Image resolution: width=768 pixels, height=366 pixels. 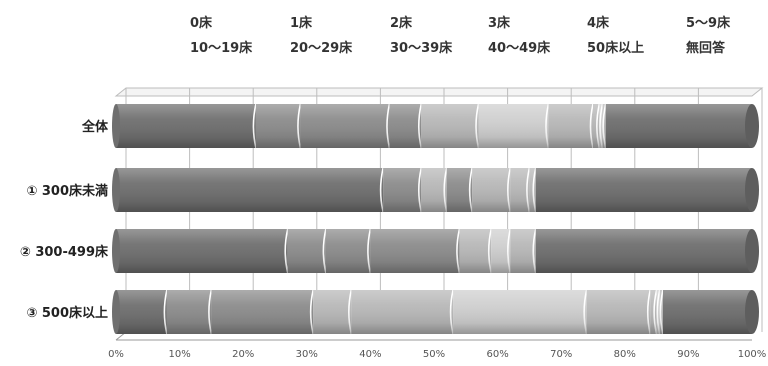 What do you see at coordinates (561, 354) in the screenshot?
I see `x-tick-label: 70%` at bounding box center [561, 354].